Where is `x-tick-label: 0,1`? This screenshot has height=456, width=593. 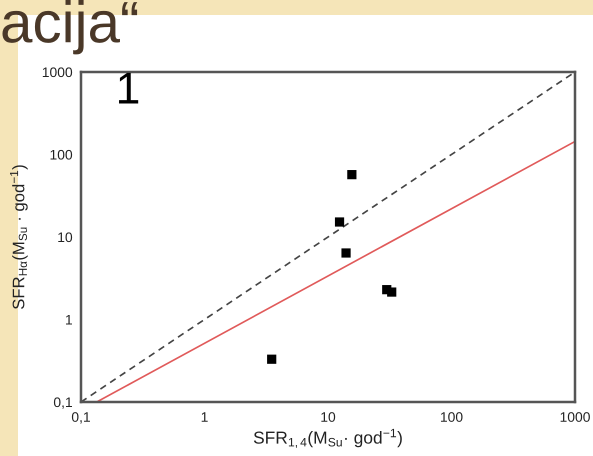
x-tick-label: 0,1 is located at coordinates (81, 418).